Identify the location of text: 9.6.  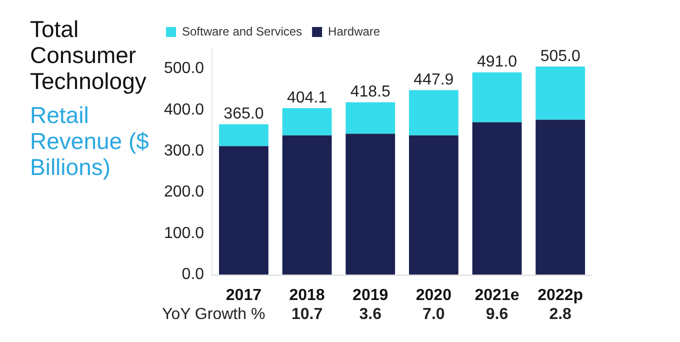
(497, 315).